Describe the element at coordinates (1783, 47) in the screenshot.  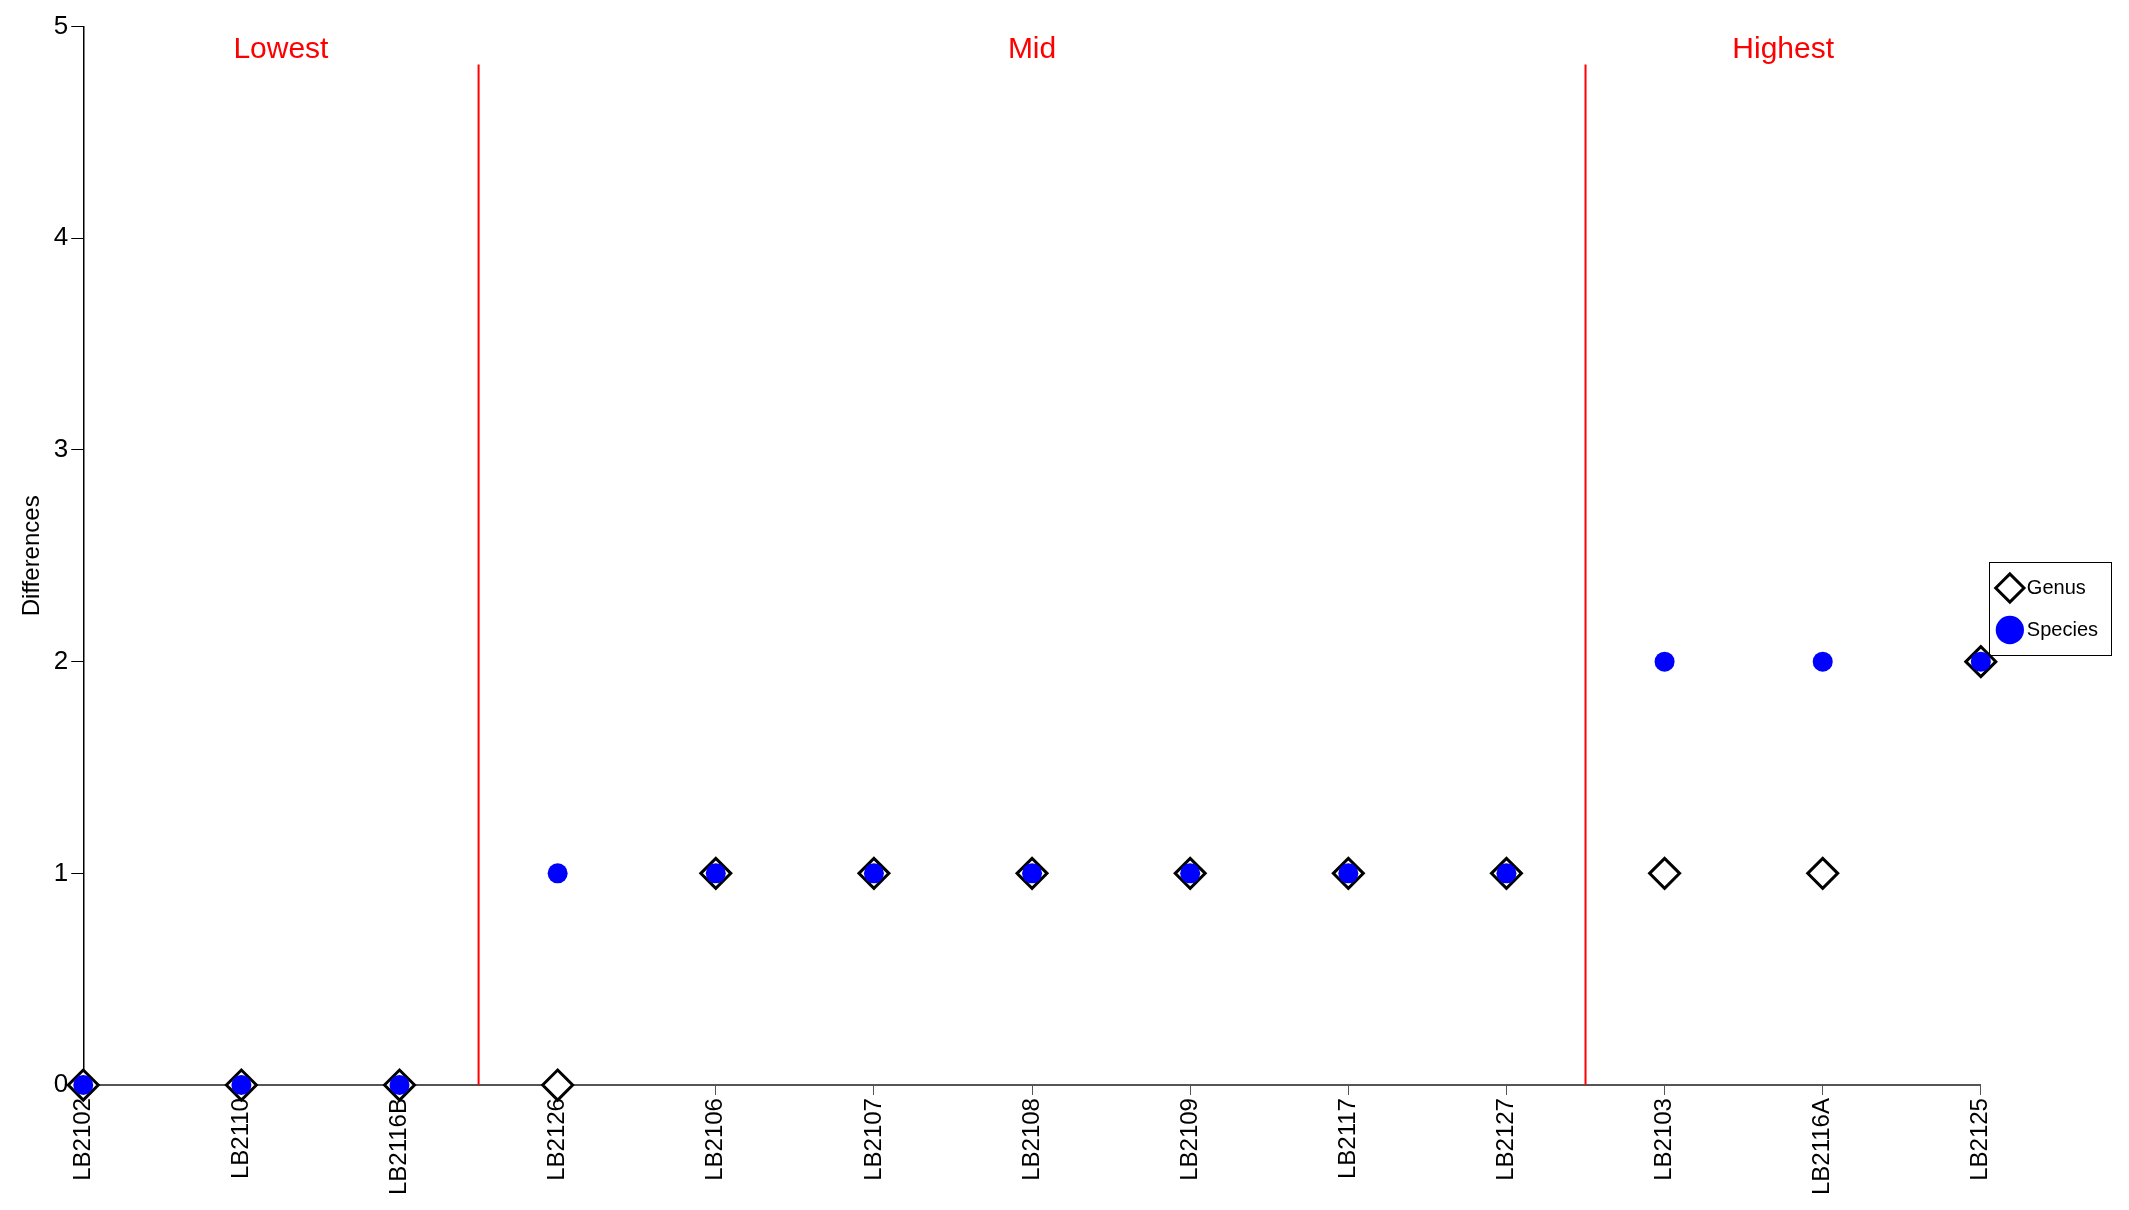
I see `annotation: Highest` at that location.